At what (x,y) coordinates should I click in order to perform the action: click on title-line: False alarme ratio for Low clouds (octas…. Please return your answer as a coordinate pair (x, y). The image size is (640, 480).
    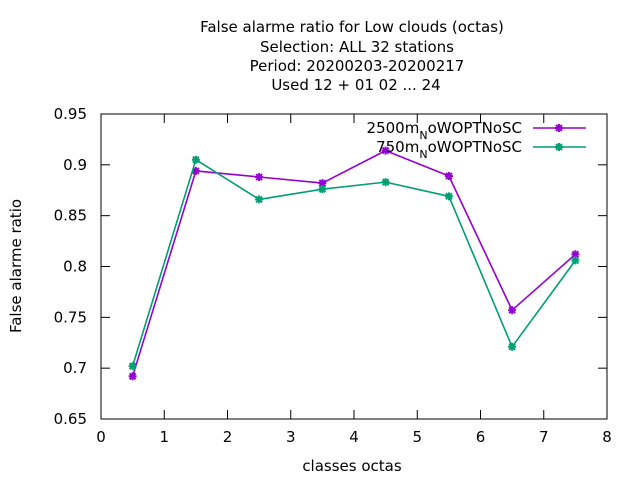
    Looking at the image, I should click on (352, 27).